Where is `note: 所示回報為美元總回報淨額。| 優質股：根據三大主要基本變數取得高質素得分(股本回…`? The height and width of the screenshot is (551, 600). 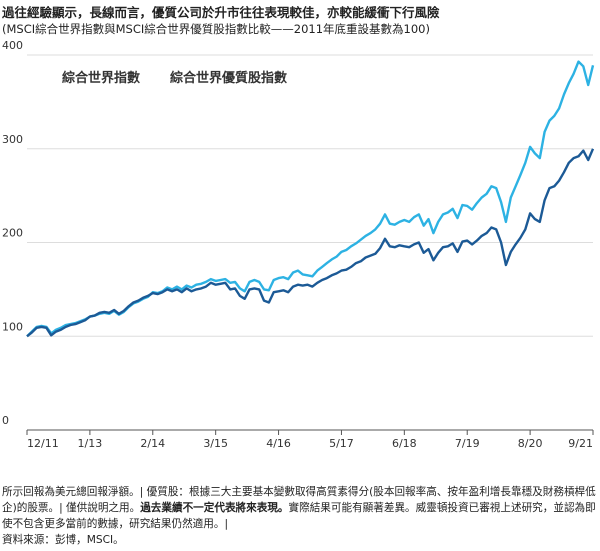 note: 所示回報為美元總回報淨額。| 優質股：根據三大主要基本變數取得高質素得分(股本回… is located at coordinates (299, 500).